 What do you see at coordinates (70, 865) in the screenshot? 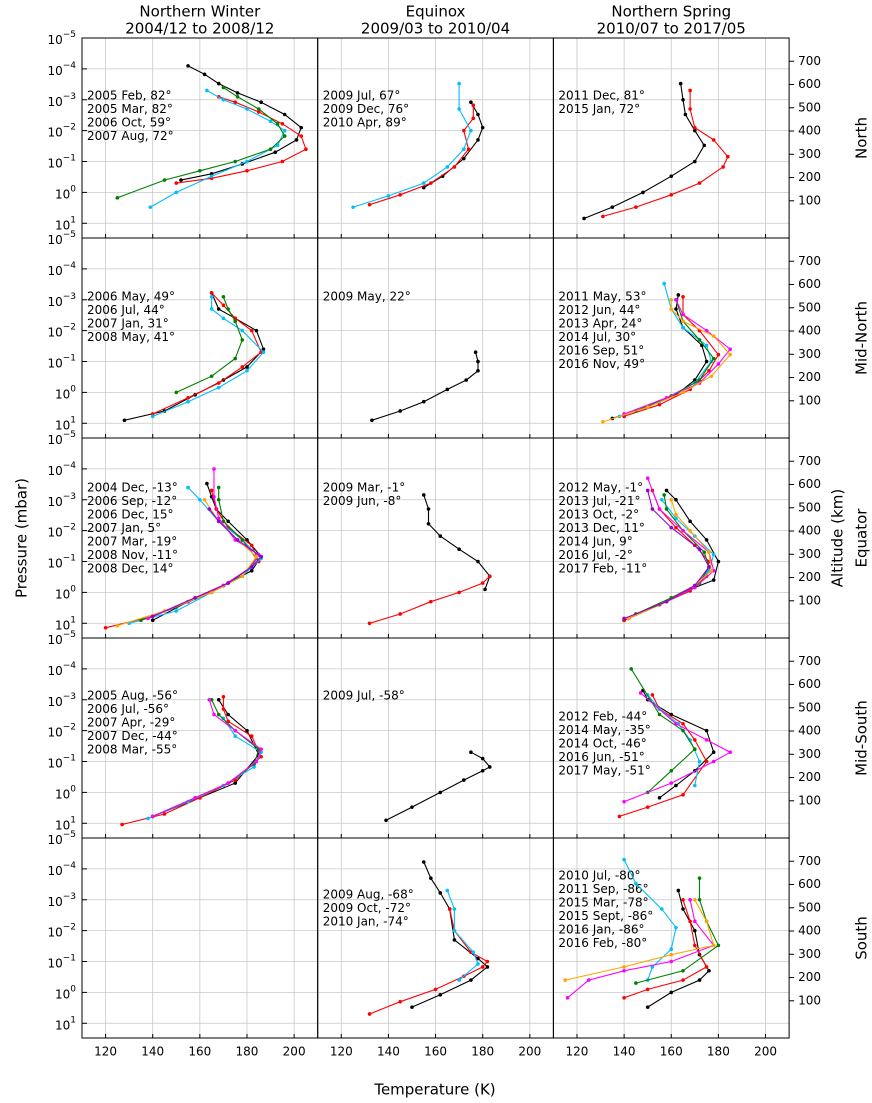
I see `y-tick-exponent: −4` at bounding box center [70, 865].